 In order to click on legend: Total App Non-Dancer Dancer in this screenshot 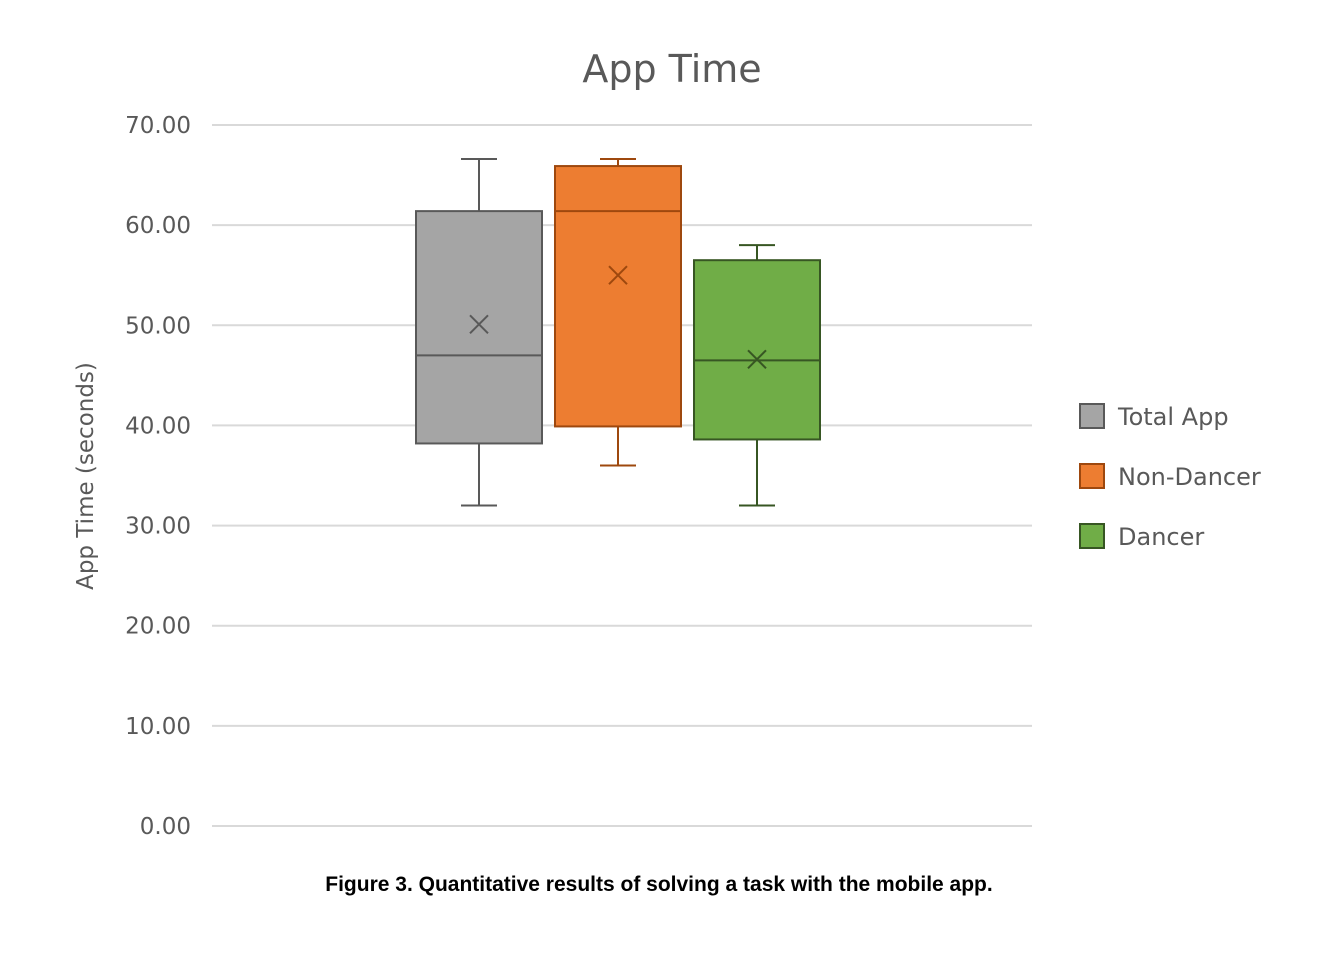, I will do `click(1170, 477)`.